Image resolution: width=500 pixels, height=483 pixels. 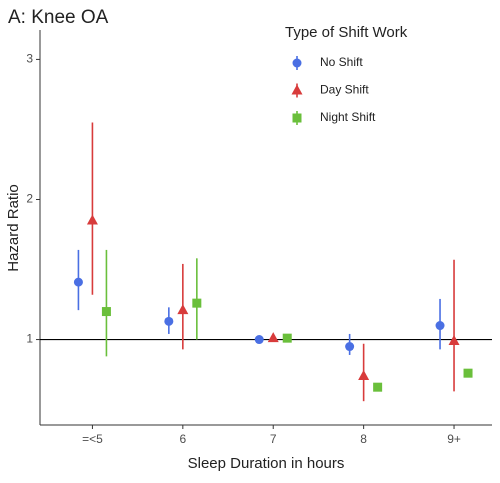 I want to click on x-axis-label: Sleep Duration in hours, so click(x=266, y=463).